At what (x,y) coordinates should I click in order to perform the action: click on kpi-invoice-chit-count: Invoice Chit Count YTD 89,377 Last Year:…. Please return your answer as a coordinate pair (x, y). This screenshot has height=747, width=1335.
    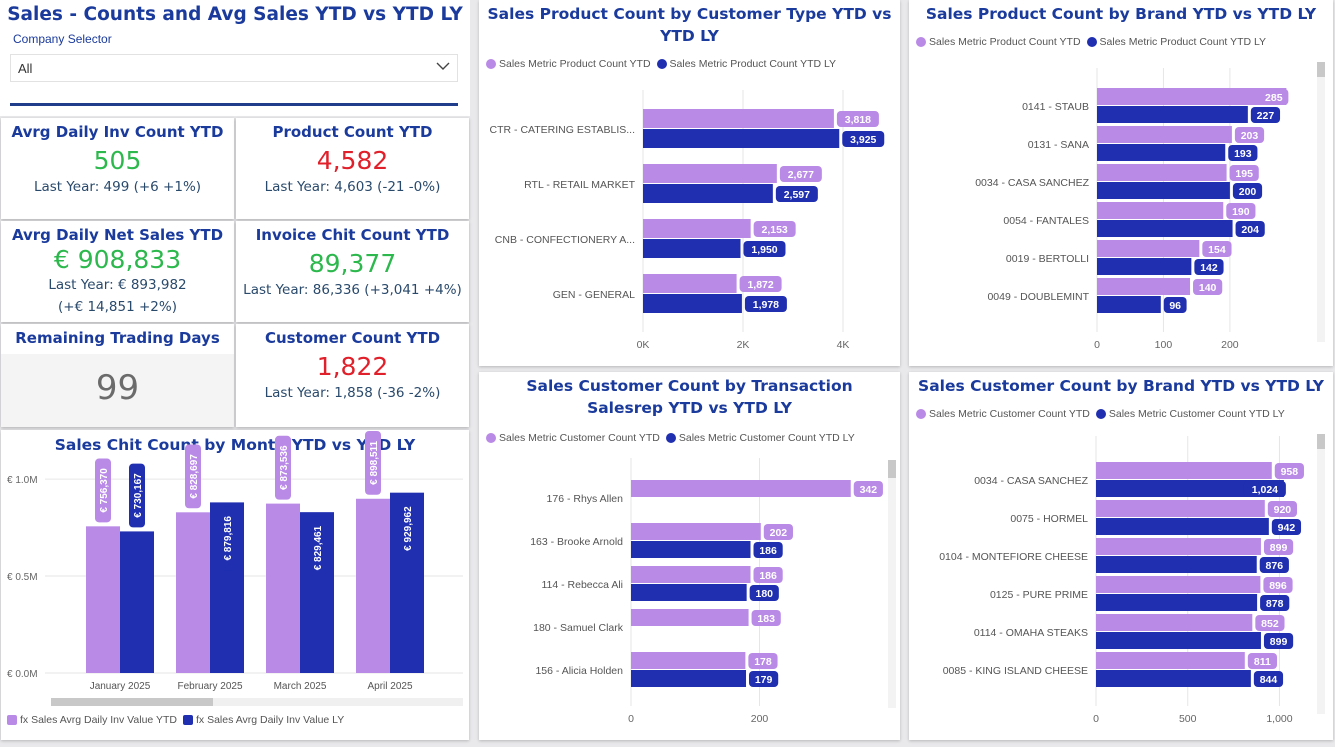
    Looking at the image, I should click on (352, 271).